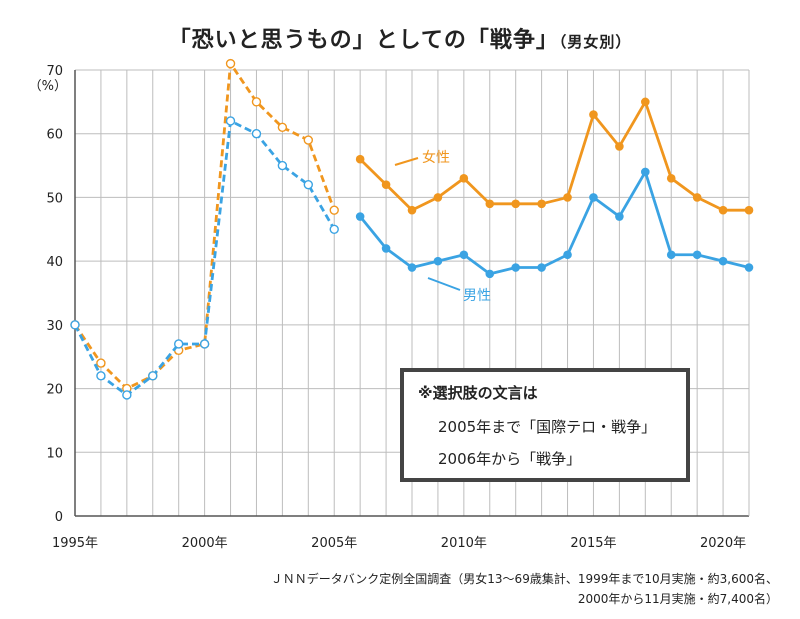  I want to click on series-label-female: 女性, so click(436, 157).